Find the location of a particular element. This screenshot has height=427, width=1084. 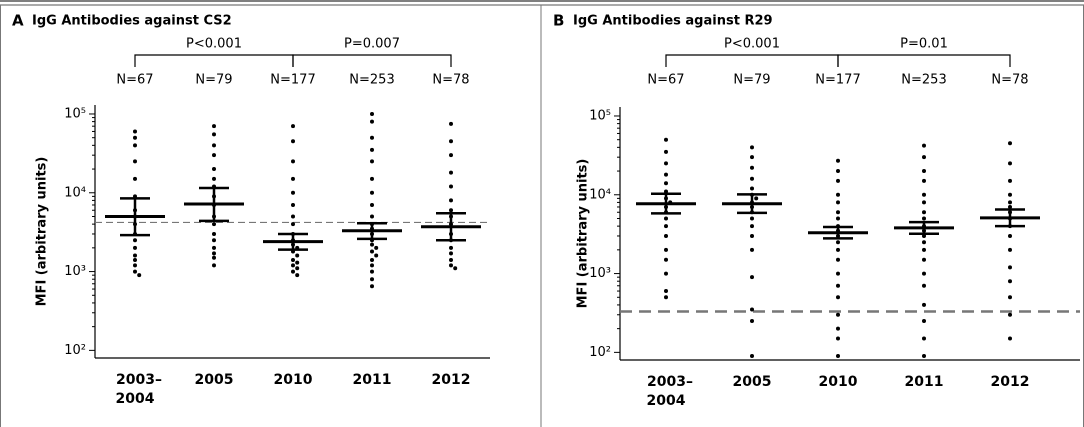

n-label: N=253 is located at coordinates (923, 80).